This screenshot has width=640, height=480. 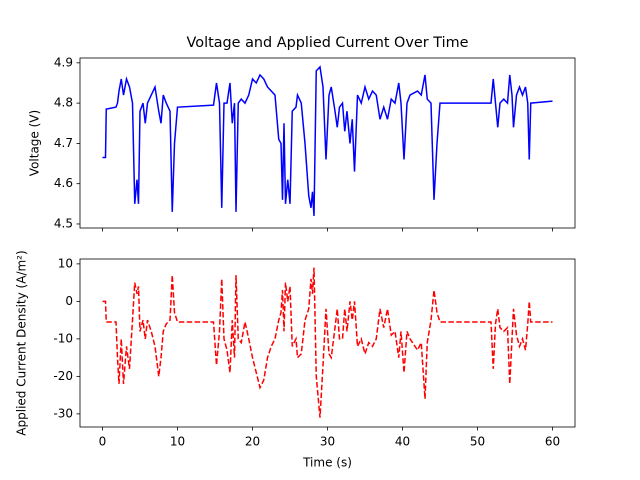 What do you see at coordinates (63, 223) in the screenshot?
I see `y-tick-label: 4.5` at bounding box center [63, 223].